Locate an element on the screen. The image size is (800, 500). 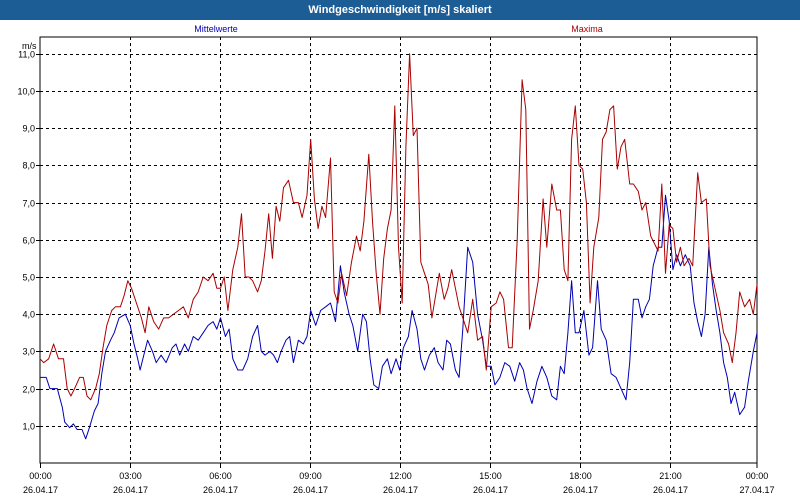
y-tick-label: 11,0 is located at coordinates (26, 55).